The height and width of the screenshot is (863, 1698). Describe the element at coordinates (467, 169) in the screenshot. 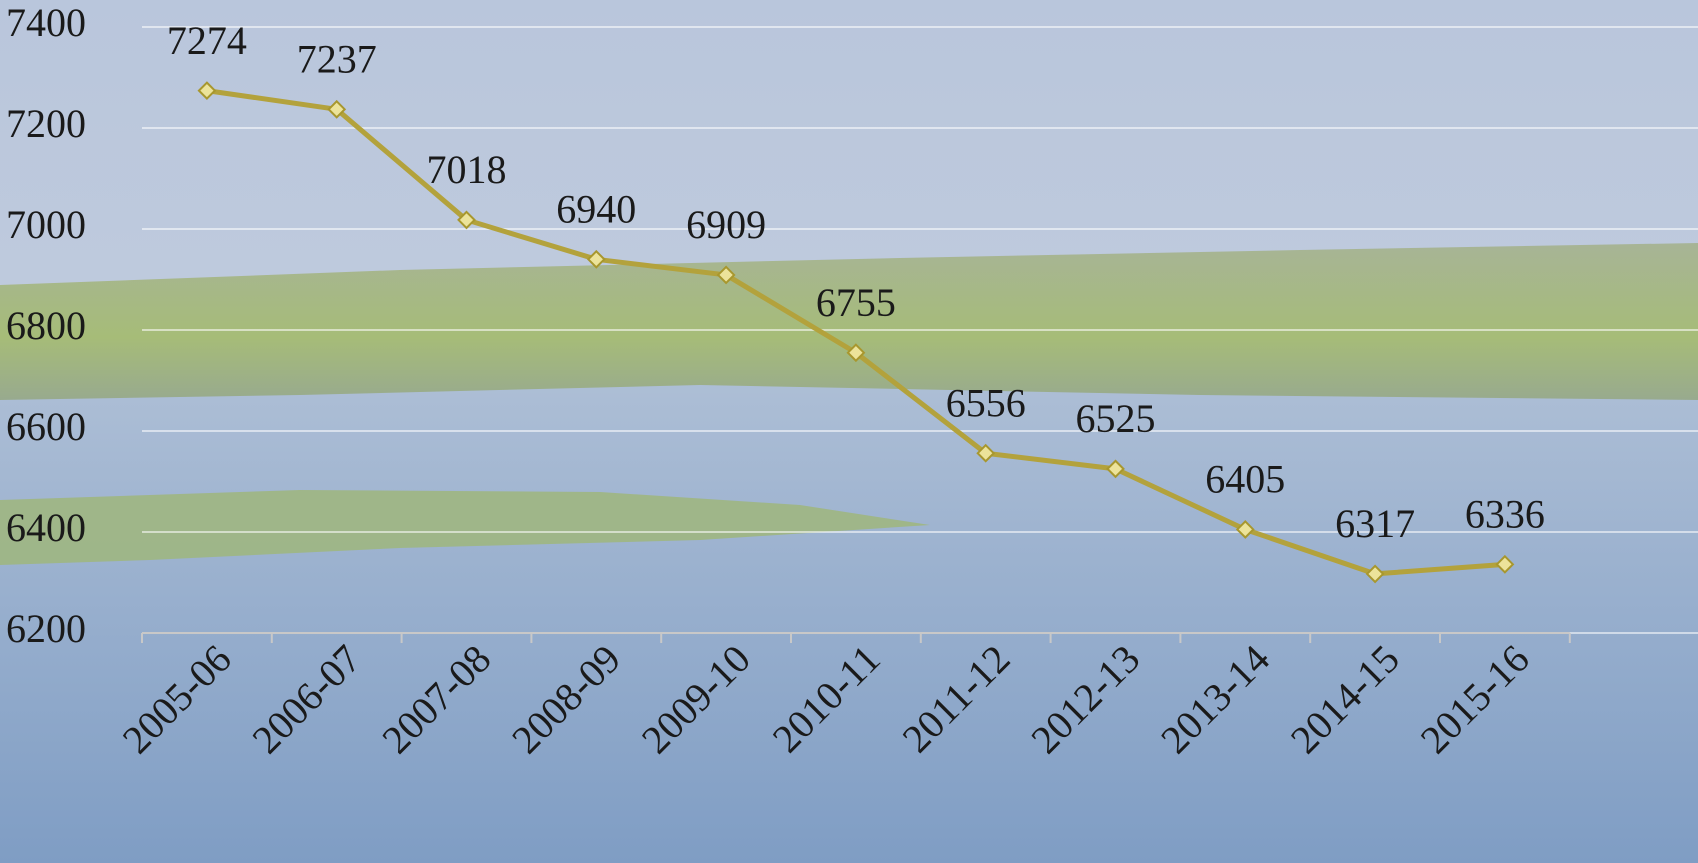

I see `data-label: 7018` at that location.